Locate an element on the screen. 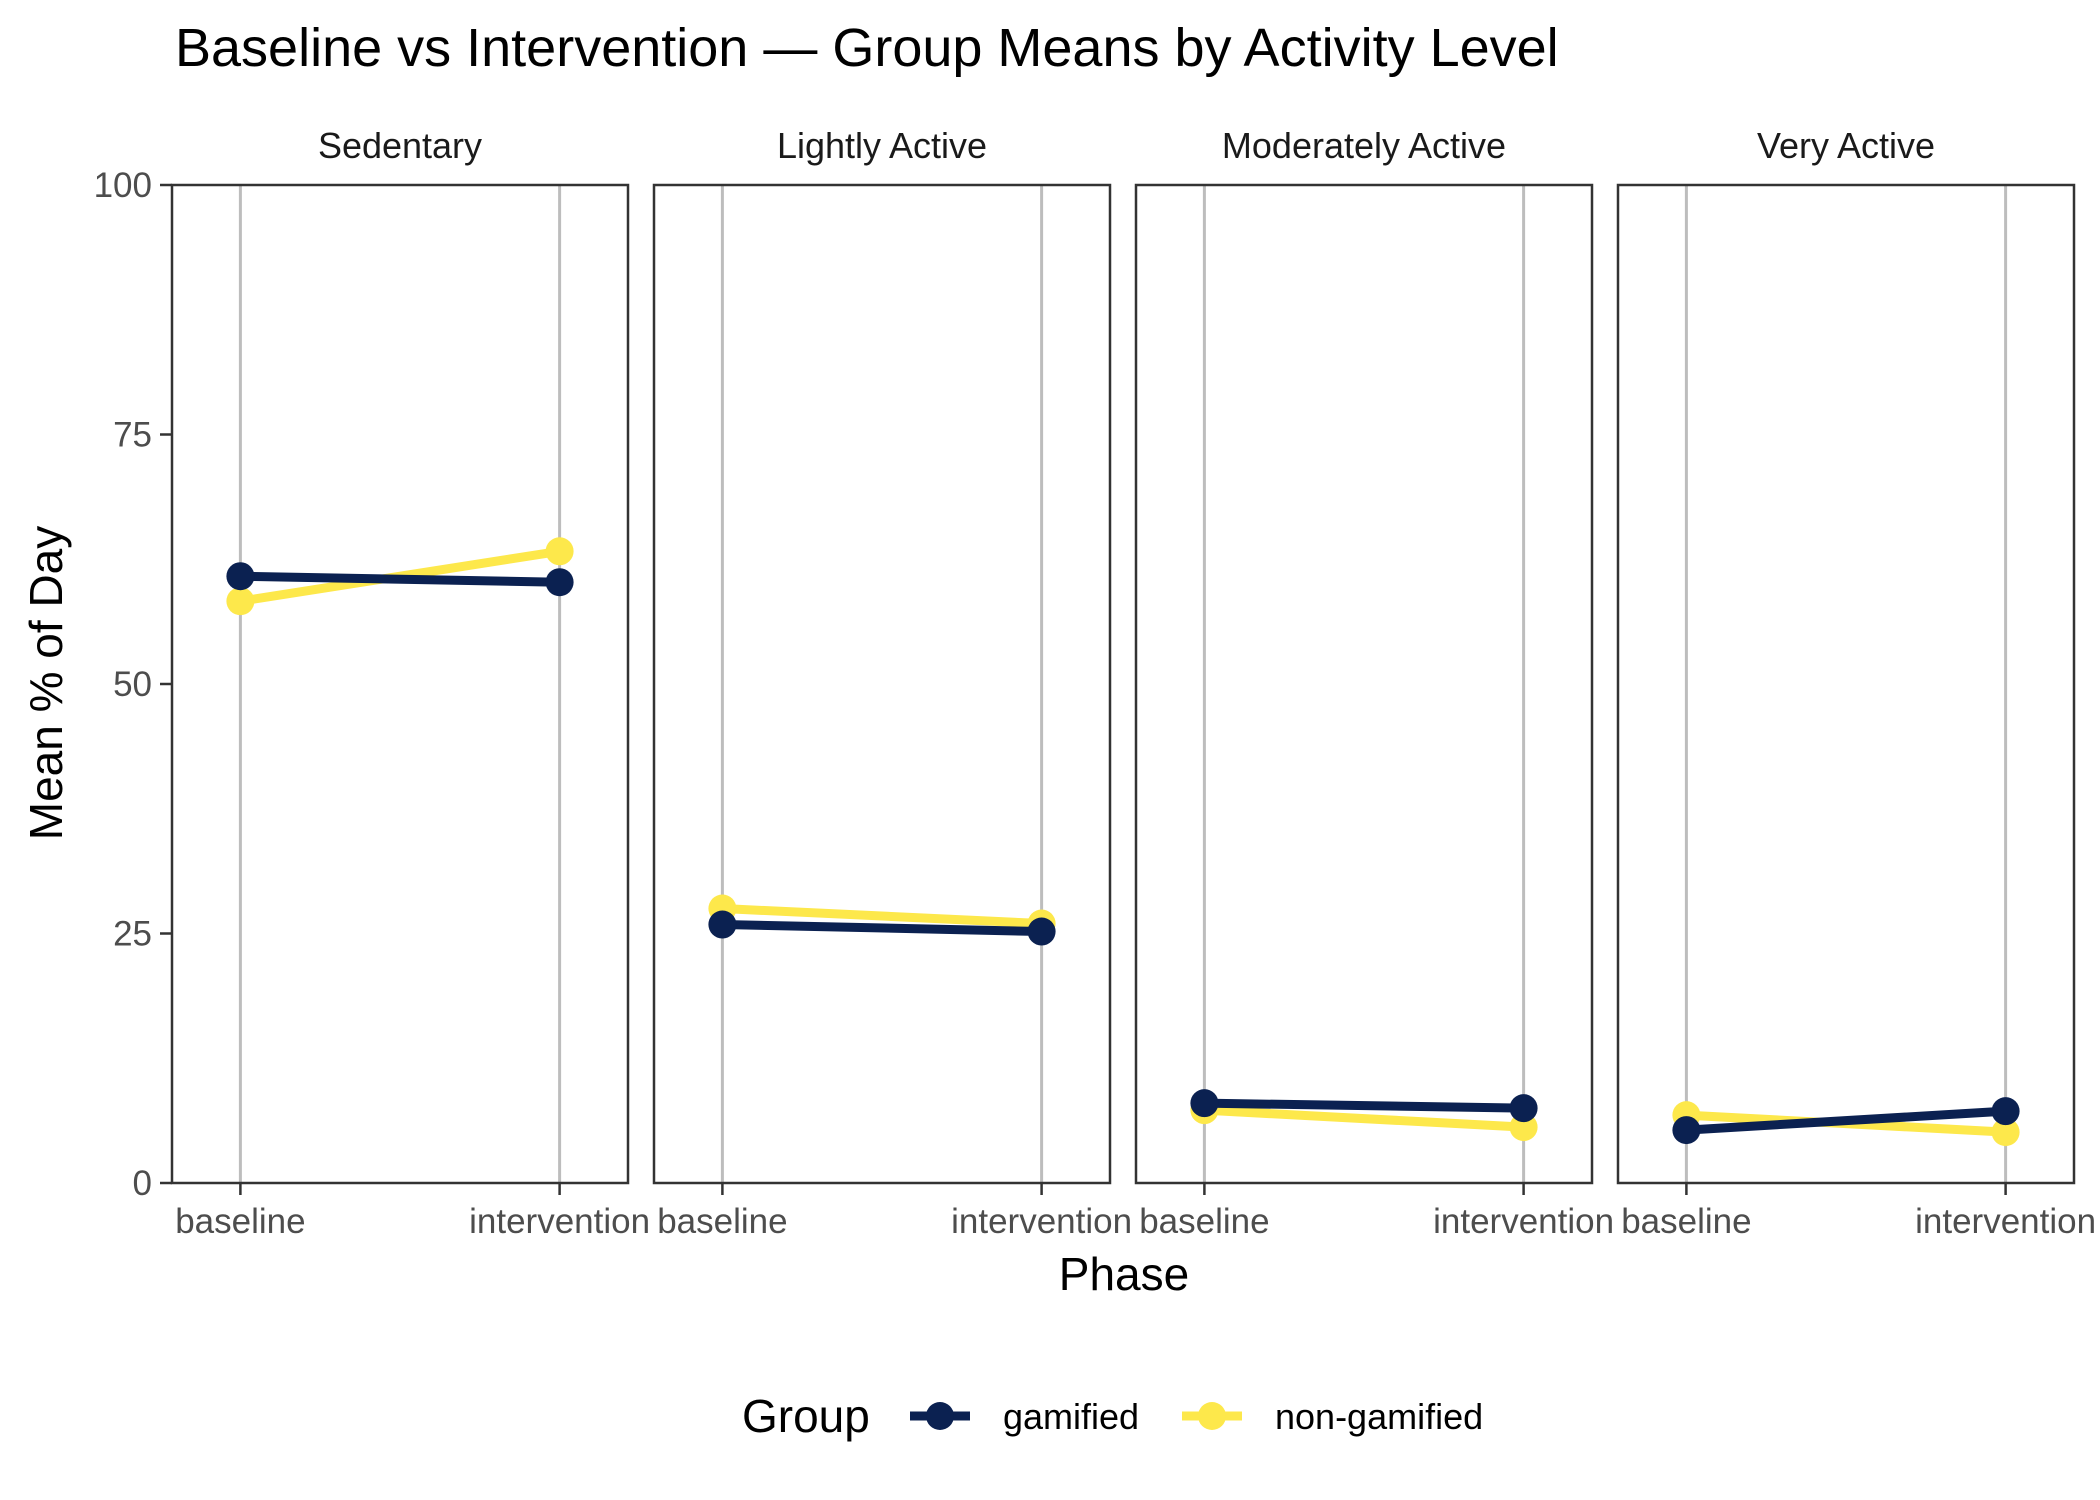  facet-label: Moderately Active is located at coordinates (1364, 145).